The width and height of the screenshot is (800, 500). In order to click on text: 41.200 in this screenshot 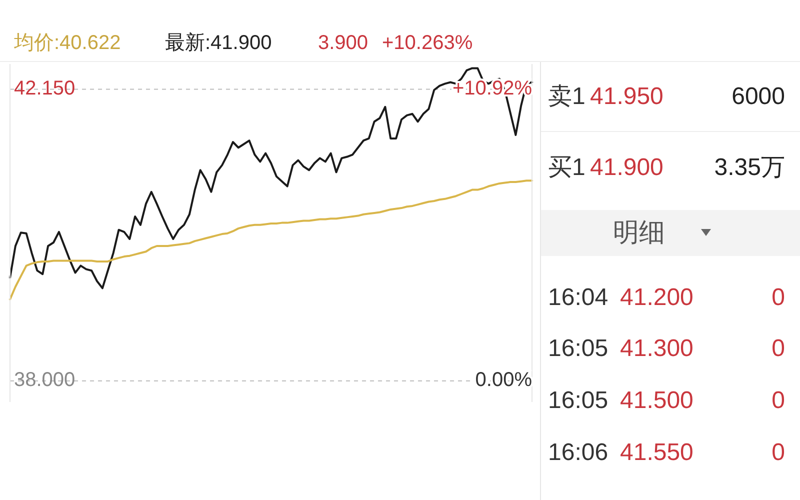, I will do `click(657, 298)`.